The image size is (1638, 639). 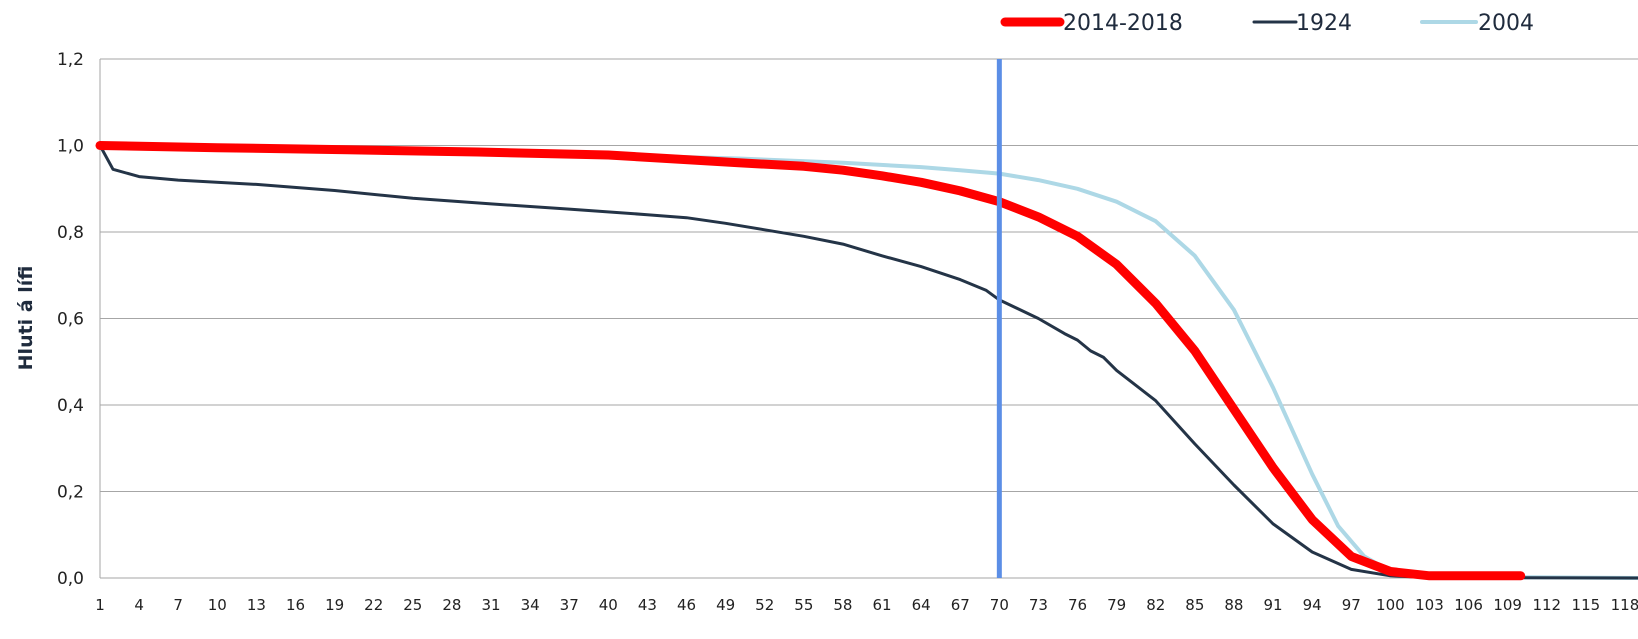 What do you see at coordinates (1390, 605) in the screenshot?
I see `x-tick-label: 100` at bounding box center [1390, 605].